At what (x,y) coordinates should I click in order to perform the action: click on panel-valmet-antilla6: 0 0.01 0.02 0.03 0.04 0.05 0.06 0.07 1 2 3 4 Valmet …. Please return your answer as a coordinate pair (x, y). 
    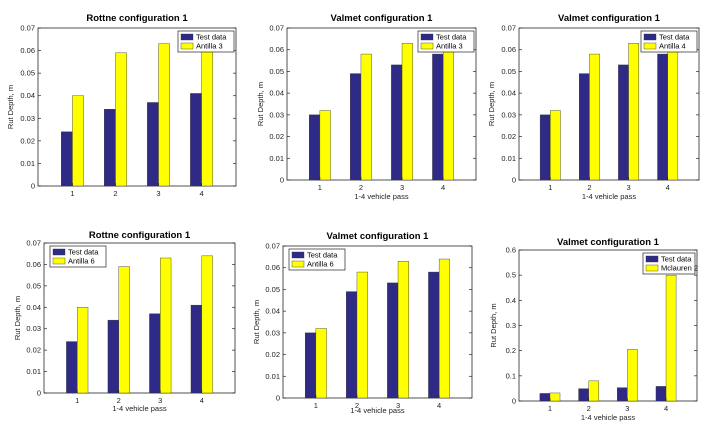
    Looking at the image, I should click on (362, 323).